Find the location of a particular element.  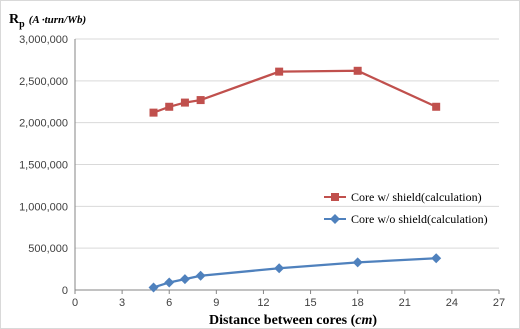

y-tick-label: 1,500,000 is located at coordinates (43, 166).